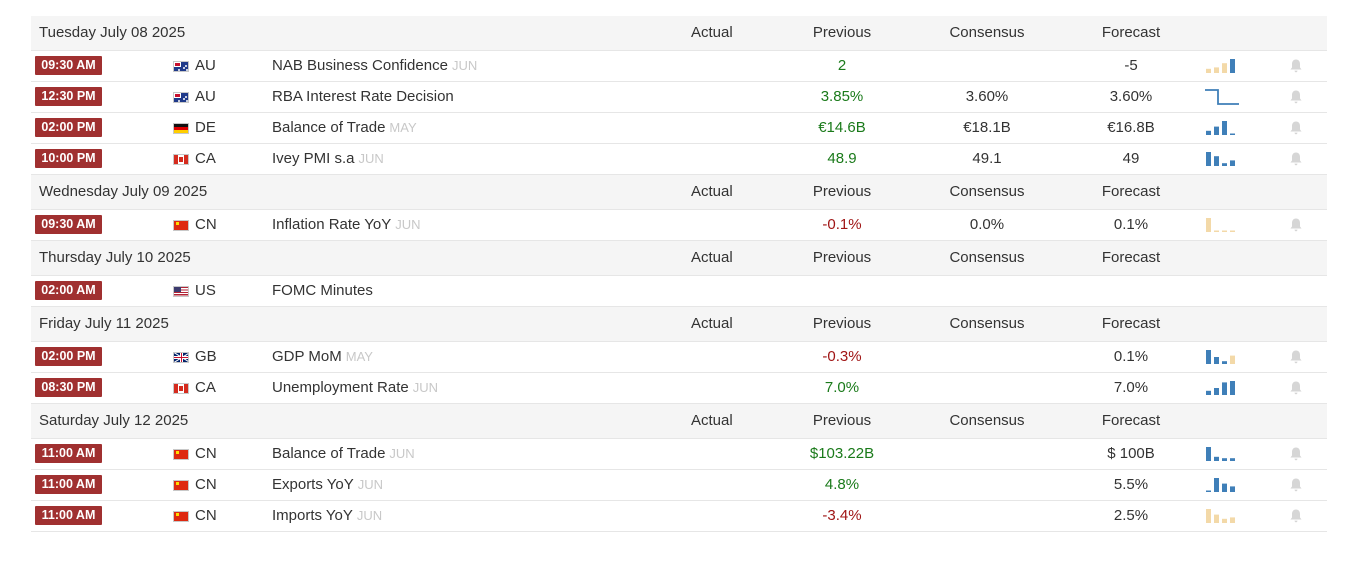  I want to click on event-name-cell: FOMC Minutes, so click(322, 291).